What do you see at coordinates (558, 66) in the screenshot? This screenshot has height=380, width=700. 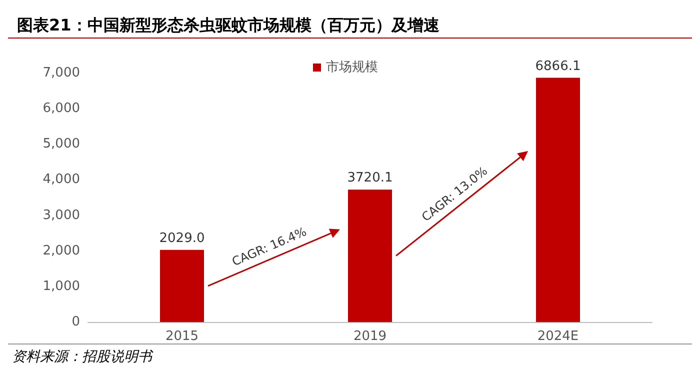 I see `data-label: 6866.1` at bounding box center [558, 66].